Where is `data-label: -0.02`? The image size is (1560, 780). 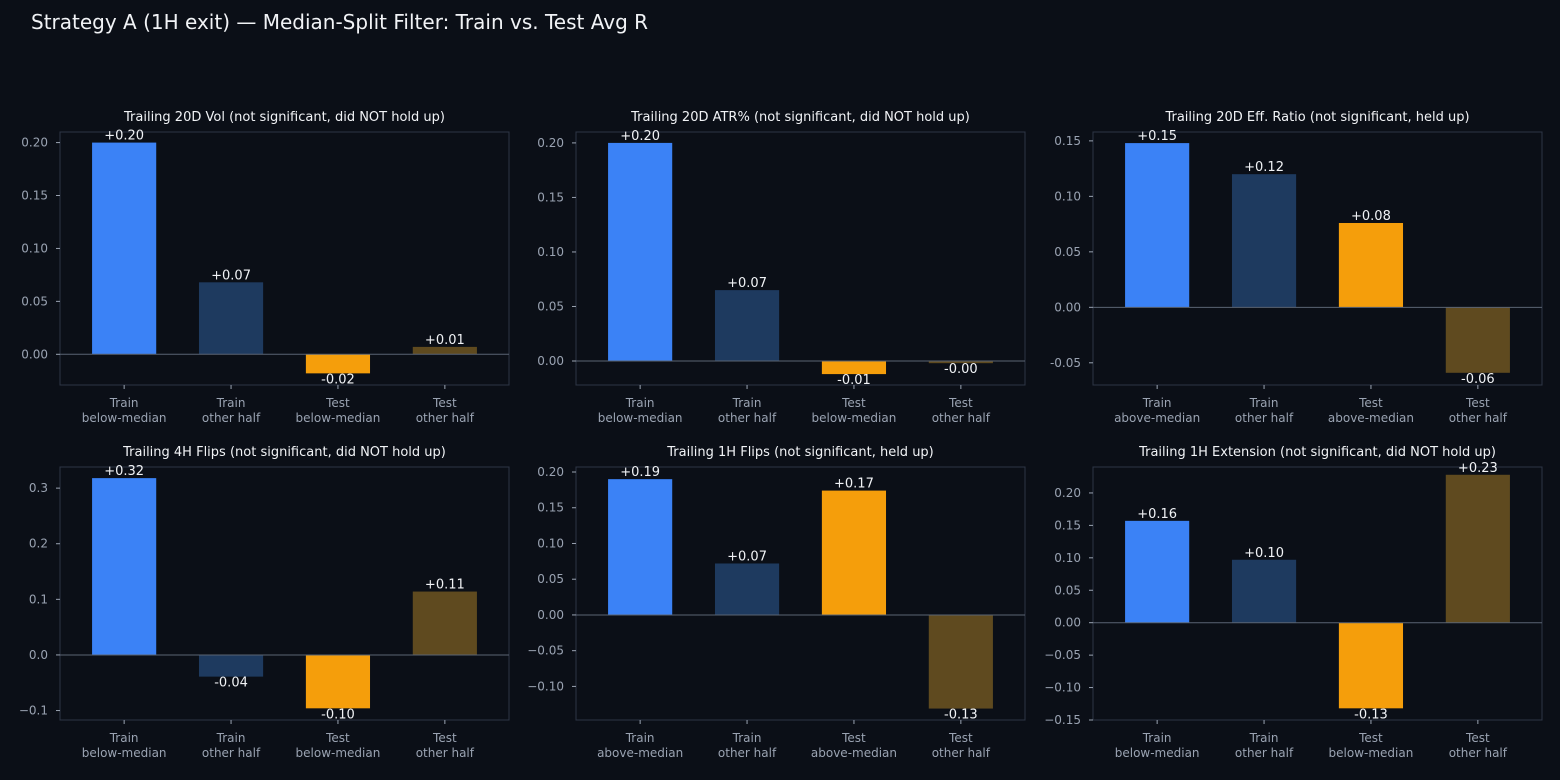 data-label: -0.02 is located at coordinates (338, 379).